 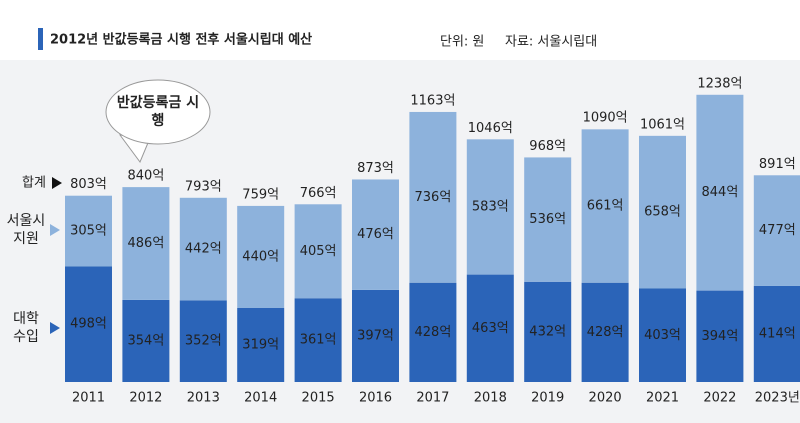 I want to click on total-label: 891억, so click(x=777, y=164).